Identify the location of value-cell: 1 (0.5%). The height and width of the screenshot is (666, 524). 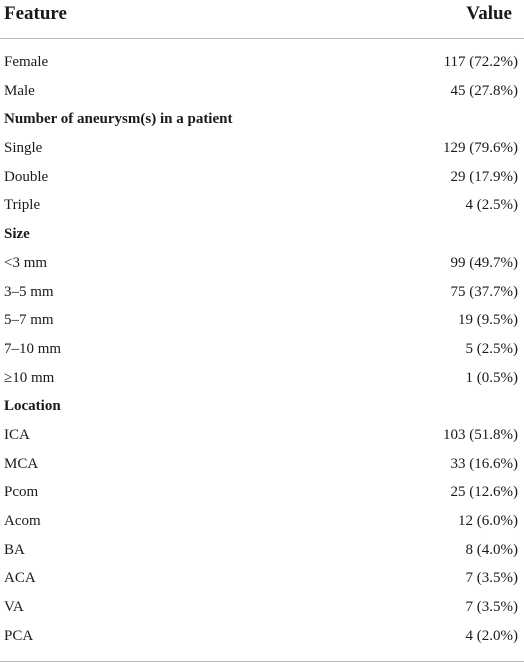
(492, 377).